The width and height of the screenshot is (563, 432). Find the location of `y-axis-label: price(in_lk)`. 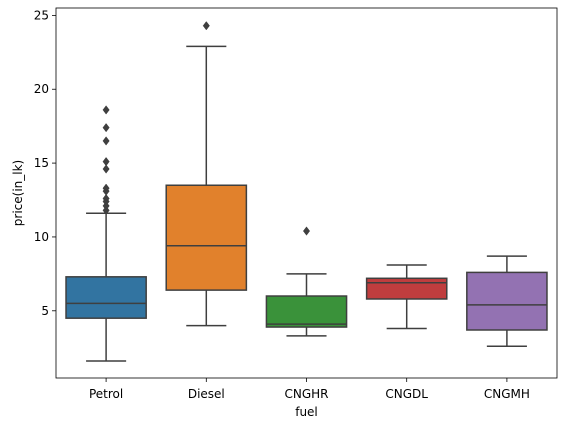

y-axis-label: price(in_lk) is located at coordinates (18, 193).